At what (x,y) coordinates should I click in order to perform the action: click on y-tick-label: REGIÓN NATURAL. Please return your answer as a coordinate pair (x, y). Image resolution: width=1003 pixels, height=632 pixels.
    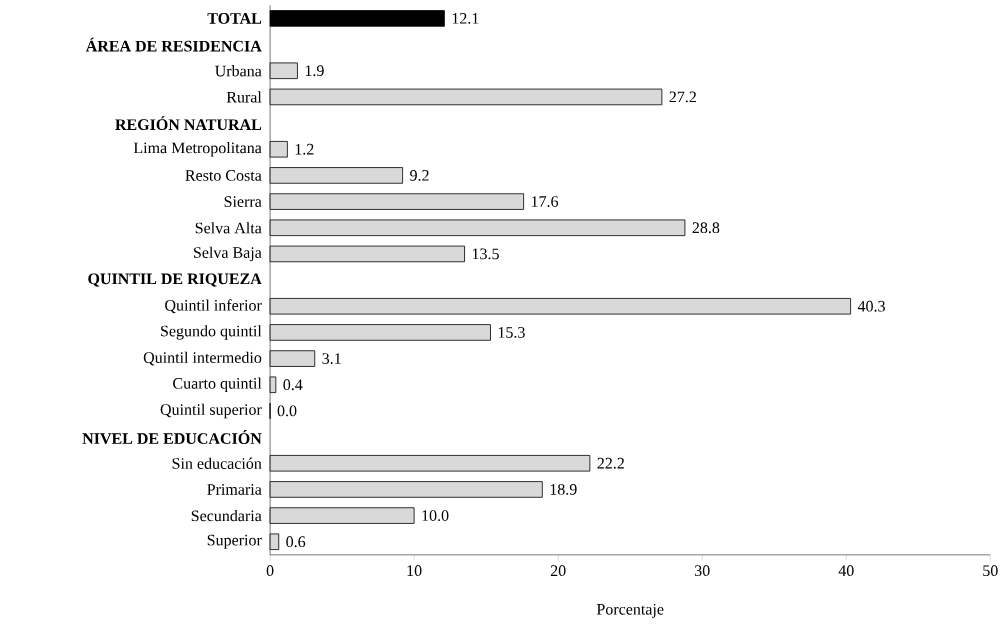
    Looking at the image, I should click on (188, 123).